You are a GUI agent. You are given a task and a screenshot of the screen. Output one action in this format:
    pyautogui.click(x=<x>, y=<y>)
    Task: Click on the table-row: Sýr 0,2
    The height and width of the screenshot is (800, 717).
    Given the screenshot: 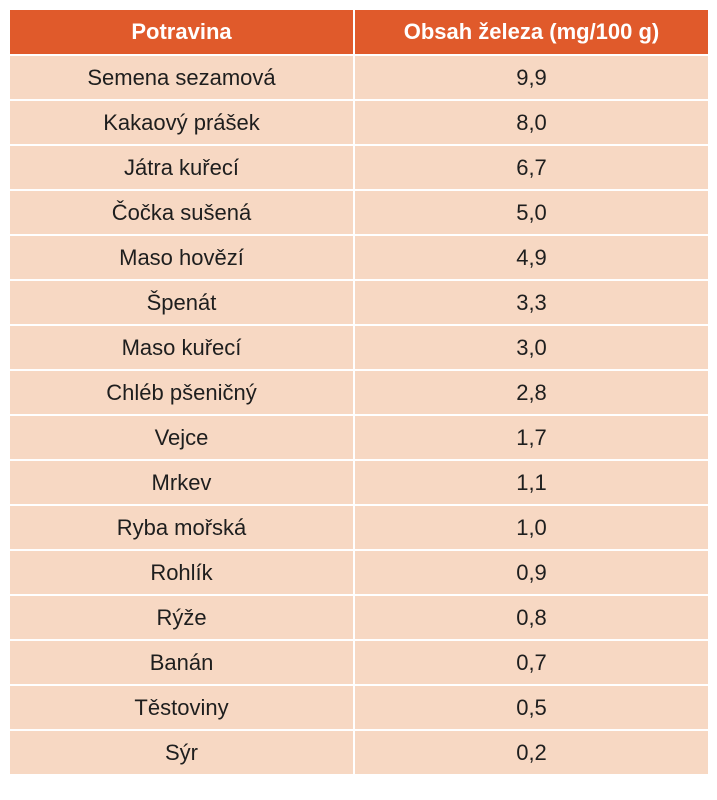 What is the action you would take?
    pyautogui.click(x=359, y=751)
    